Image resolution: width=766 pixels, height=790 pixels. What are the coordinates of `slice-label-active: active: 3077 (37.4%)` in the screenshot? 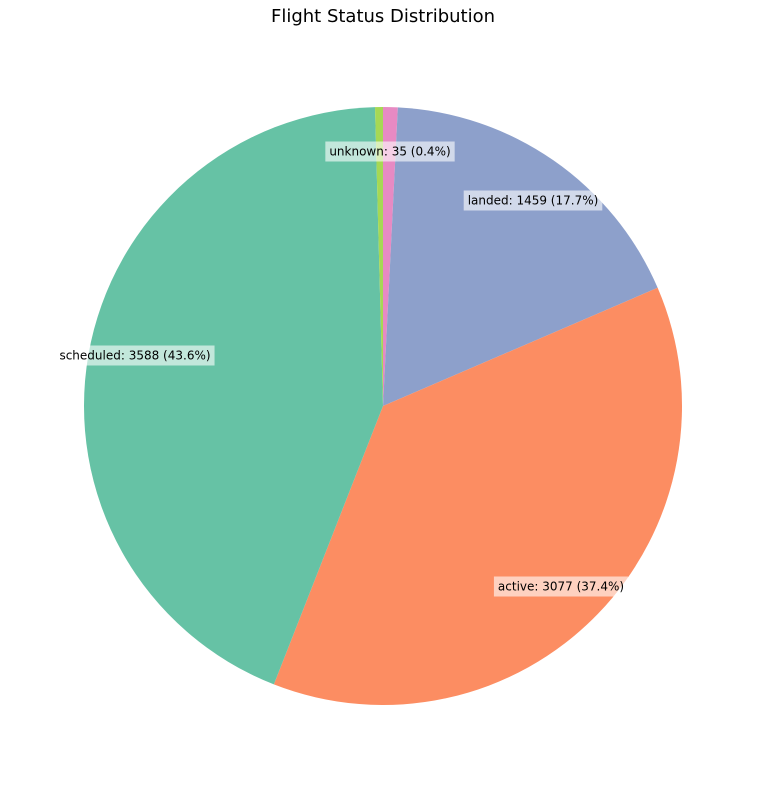 It's located at (561, 586).